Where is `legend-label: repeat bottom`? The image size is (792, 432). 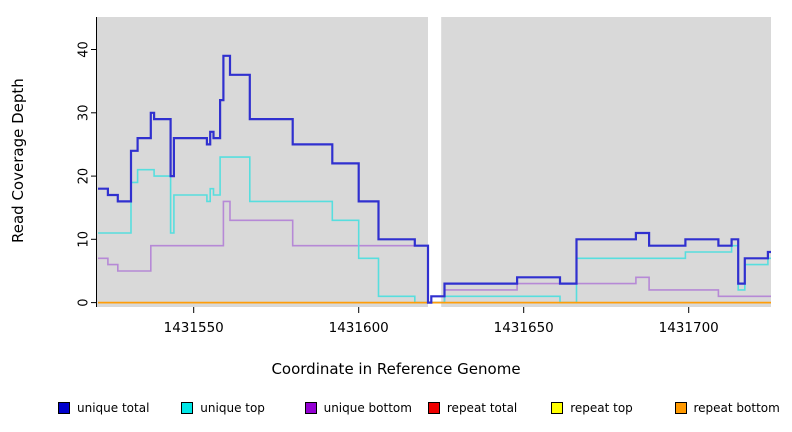 legend-label: repeat bottom is located at coordinates (736, 408).